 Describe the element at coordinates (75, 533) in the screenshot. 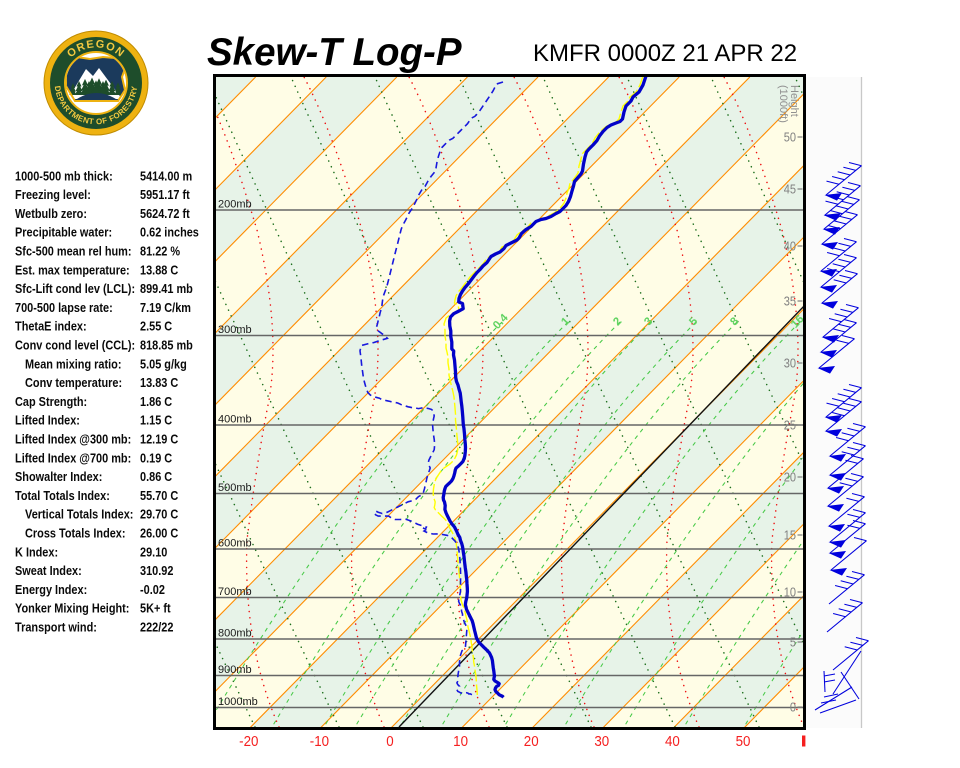

I see `svg-text: Cross Totals Index:` at that location.